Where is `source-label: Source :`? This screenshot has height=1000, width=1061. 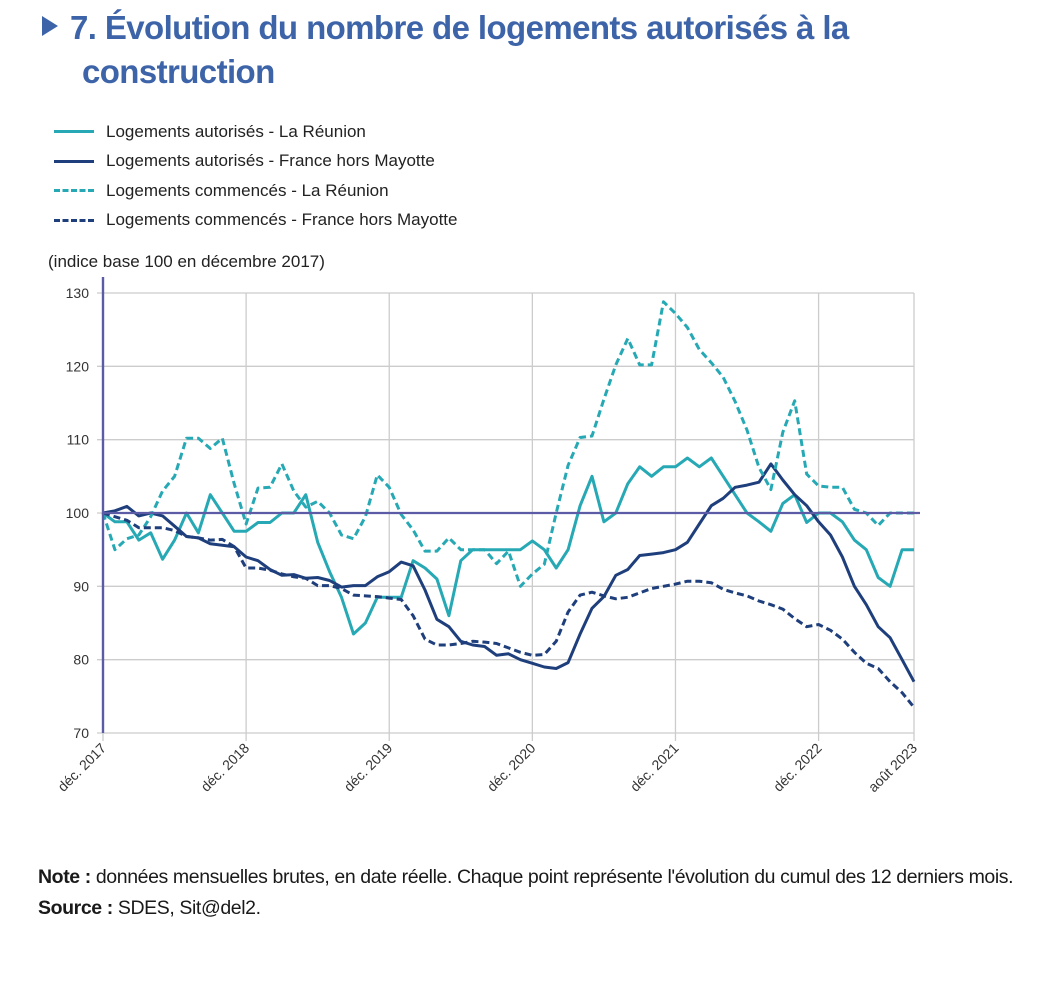 source-label: Source : is located at coordinates (75, 908).